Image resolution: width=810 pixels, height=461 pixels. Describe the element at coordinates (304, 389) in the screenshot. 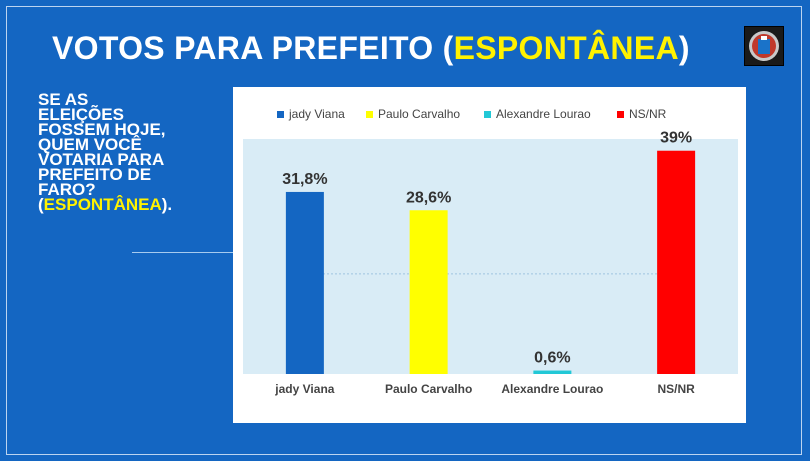

I see `category-label: jady Viana` at that location.